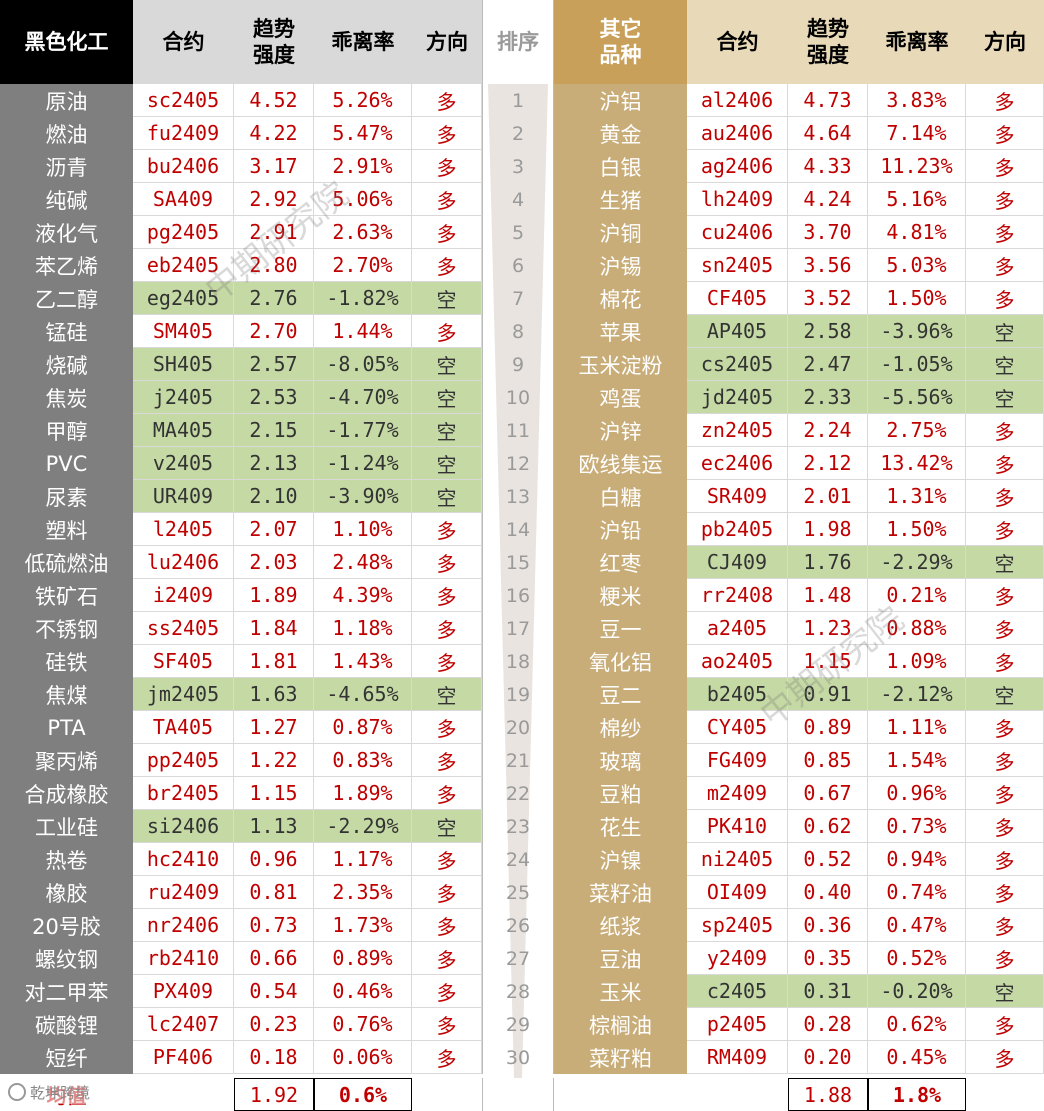 The width and height of the screenshot is (1044, 1111). What do you see at coordinates (183, 100) in the screenshot?
I see `left-contract: sc2405` at bounding box center [183, 100].